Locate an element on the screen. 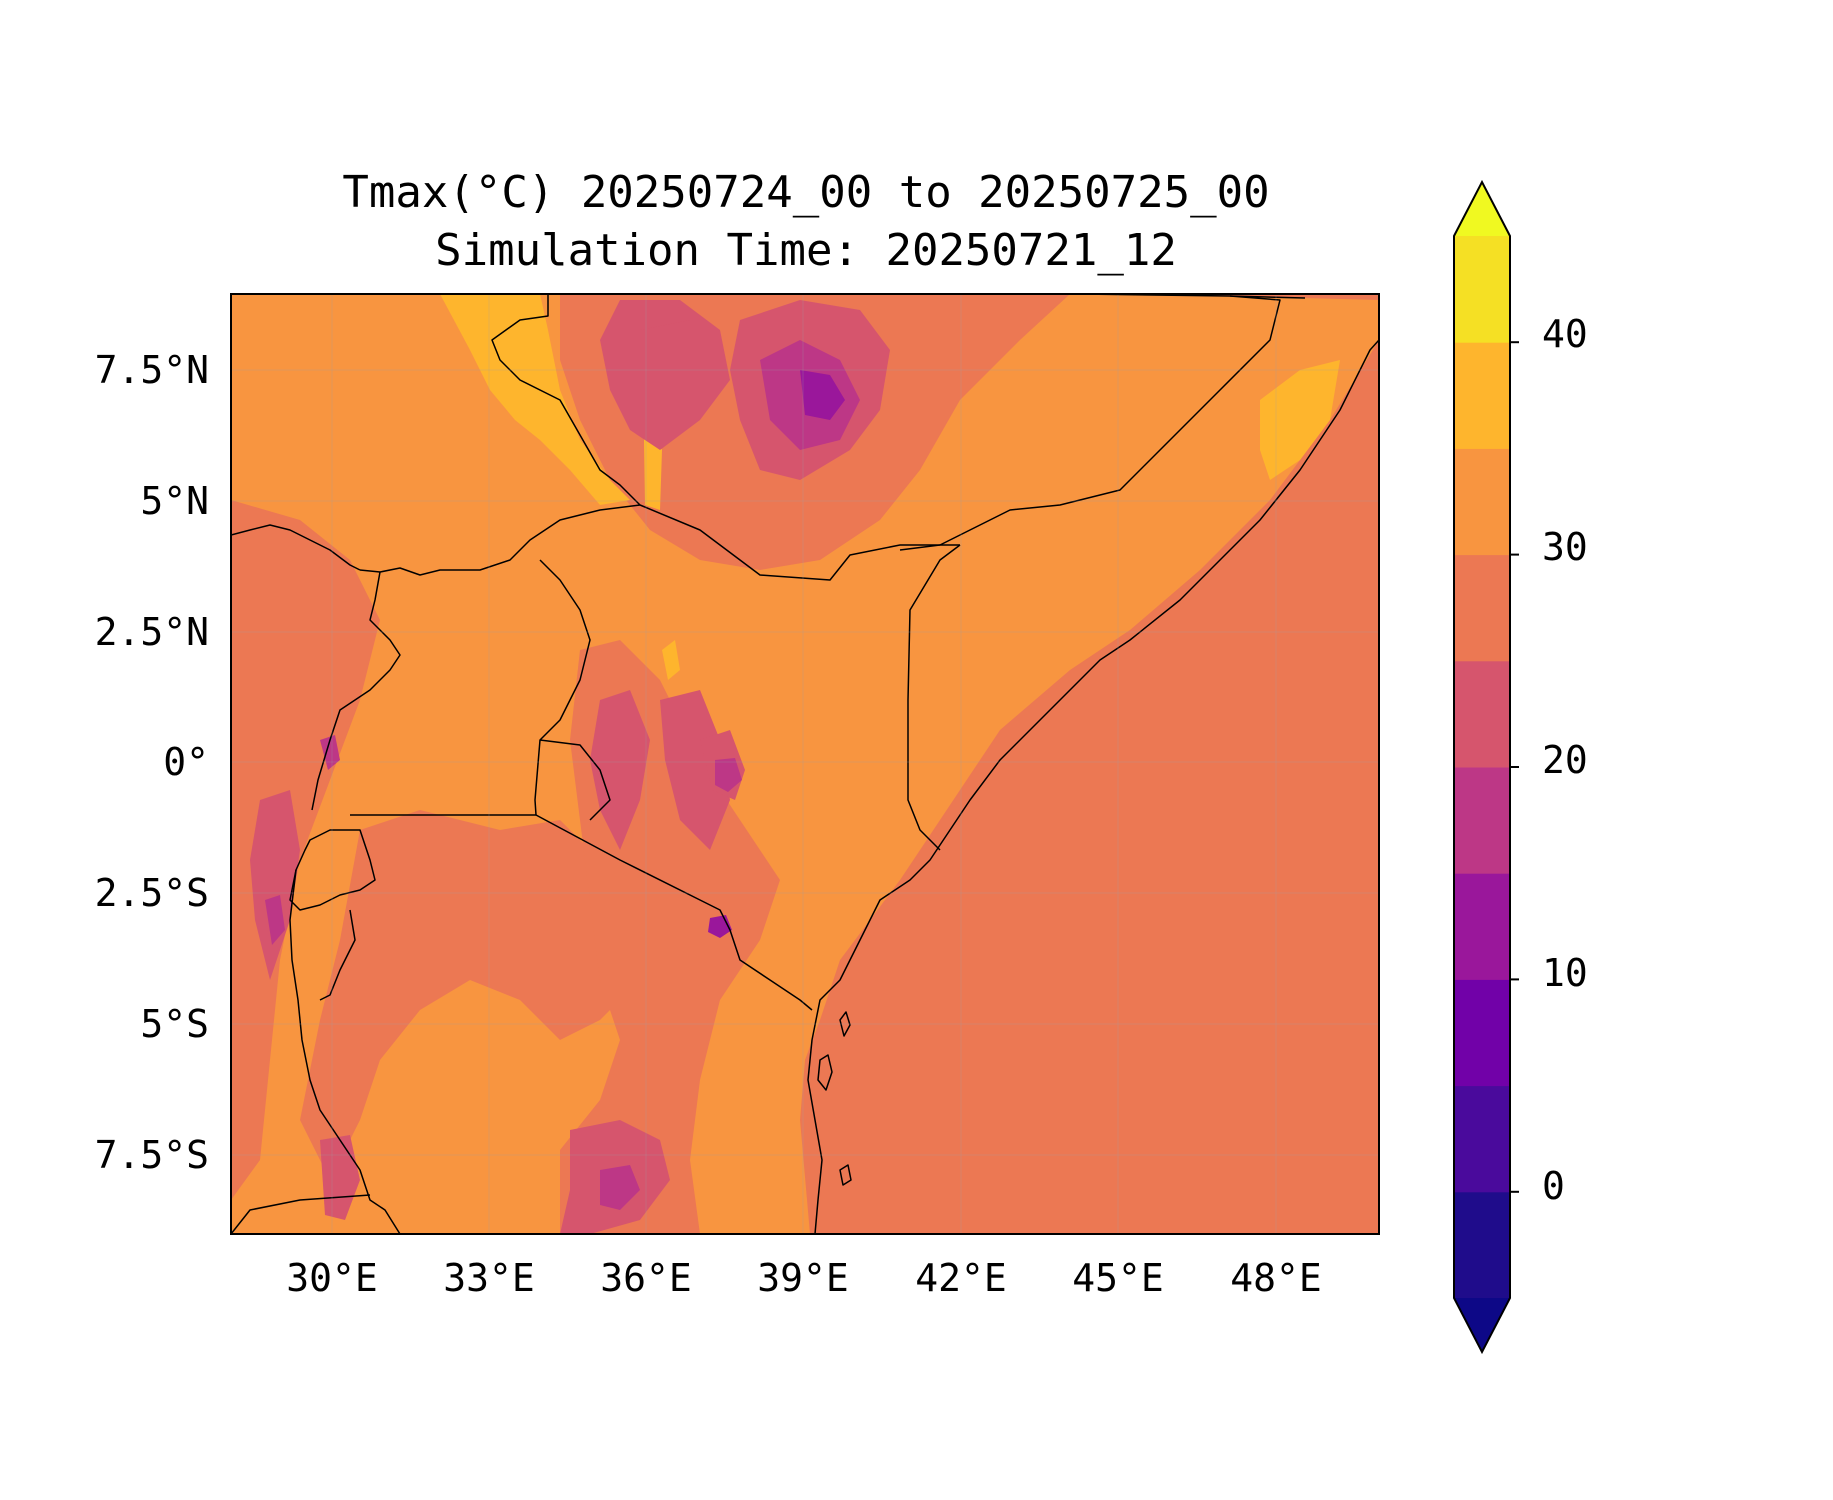  plot-title-line-1: Tmax(°C) 20250724_00 to 20250725_00 is located at coordinates (806, 192).